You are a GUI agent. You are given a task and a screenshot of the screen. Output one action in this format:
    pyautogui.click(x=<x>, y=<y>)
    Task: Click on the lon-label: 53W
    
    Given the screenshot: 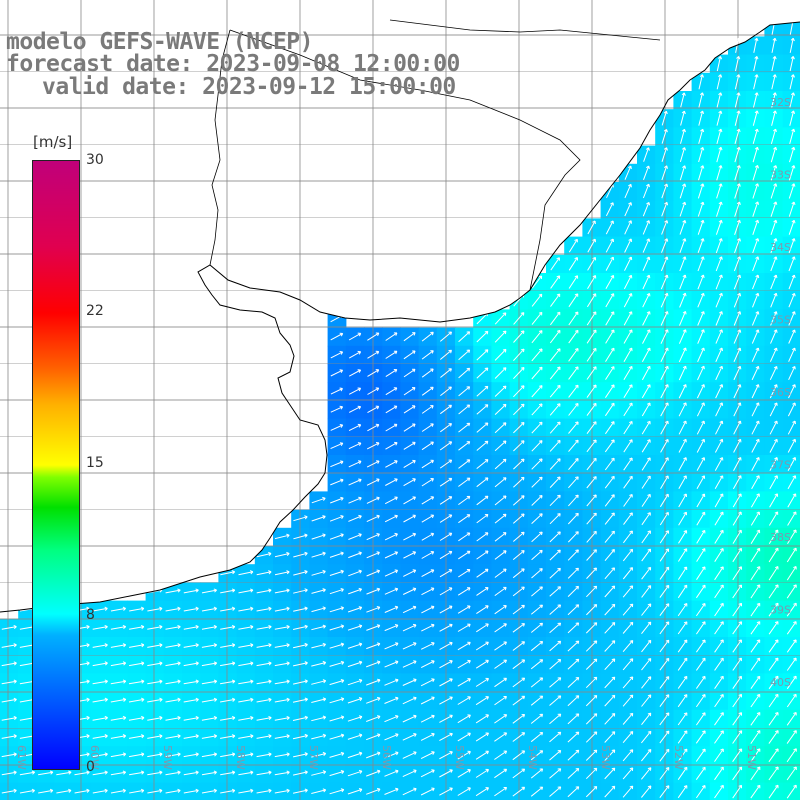 What is the action you would take?
    pyautogui.click(x=605, y=757)
    